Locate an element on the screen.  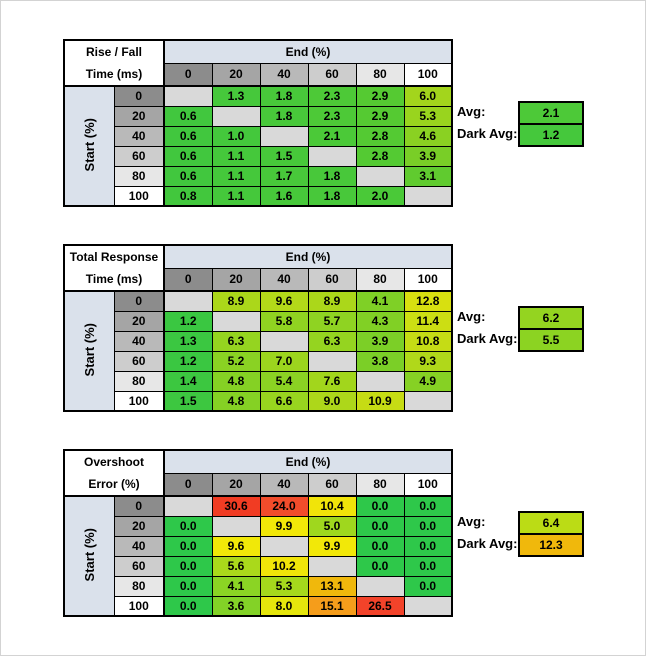
data-cell: 1.0 is located at coordinates (236, 136).